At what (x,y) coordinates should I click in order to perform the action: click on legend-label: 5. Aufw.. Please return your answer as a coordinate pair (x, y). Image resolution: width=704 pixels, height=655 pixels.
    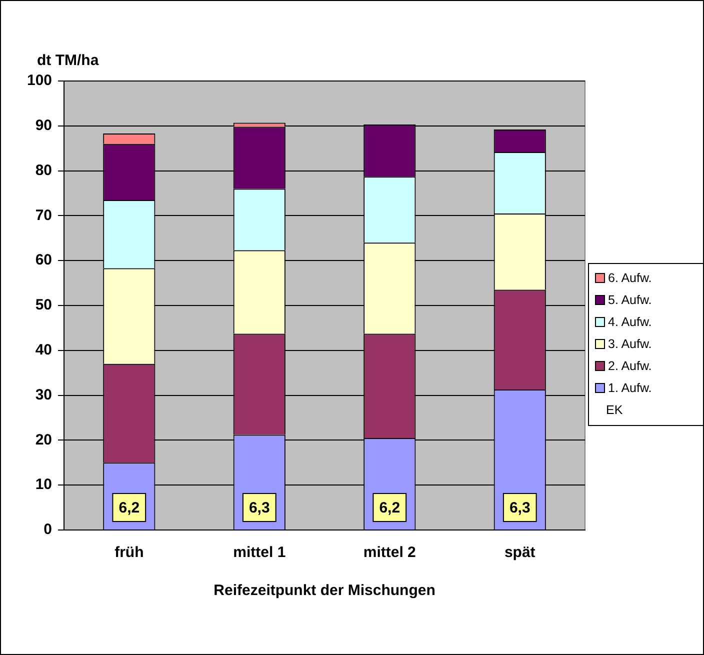
    Looking at the image, I should click on (630, 300).